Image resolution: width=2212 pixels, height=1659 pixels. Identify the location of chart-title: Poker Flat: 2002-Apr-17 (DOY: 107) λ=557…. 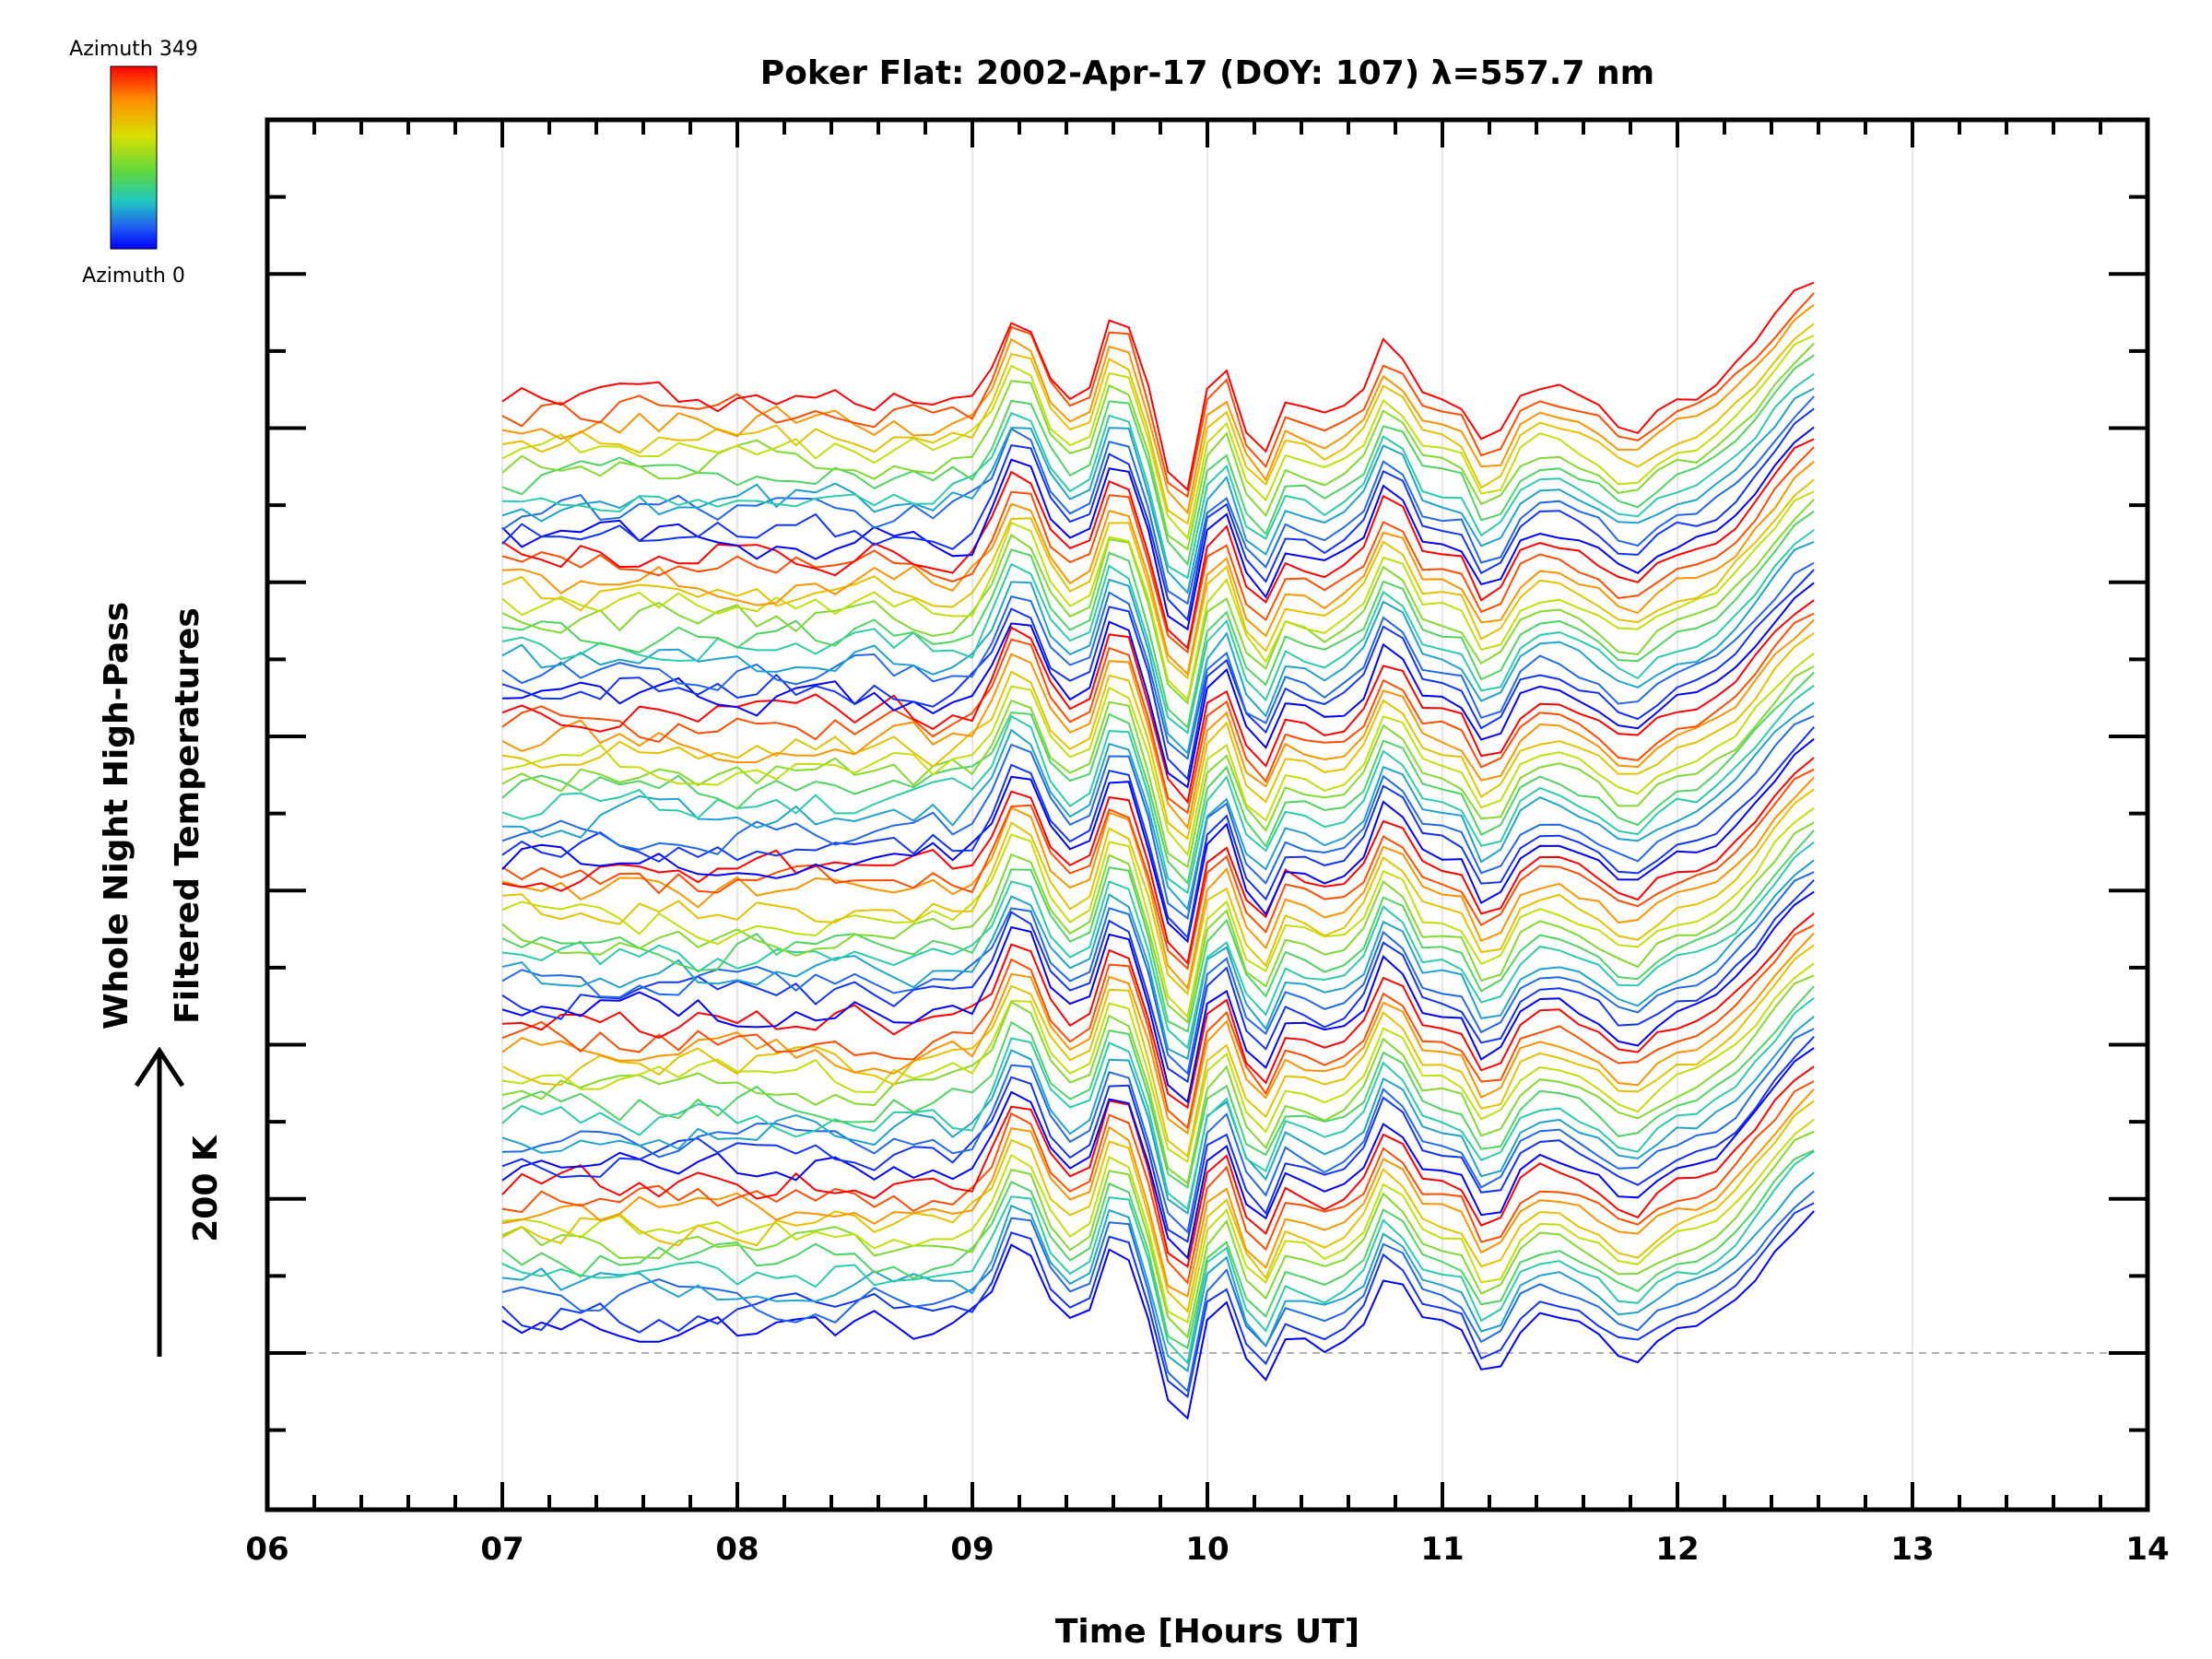
(1207, 73).